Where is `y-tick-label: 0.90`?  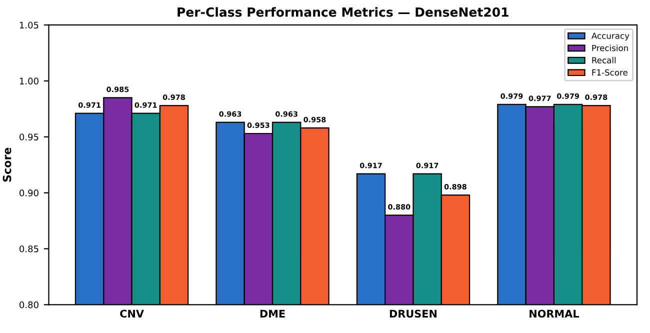 y-tick-label: 0.90 is located at coordinates (29, 193).